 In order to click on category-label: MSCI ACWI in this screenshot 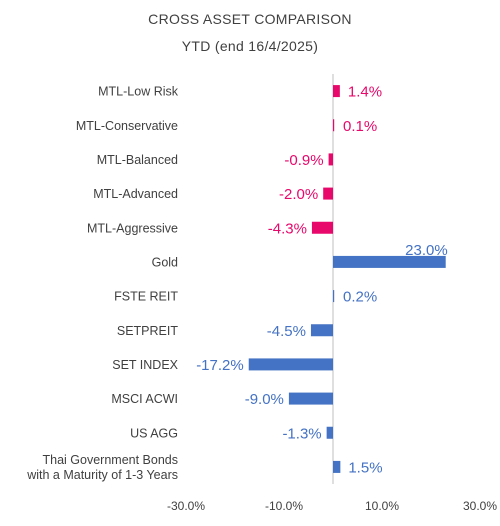, I will do `click(144, 399)`.